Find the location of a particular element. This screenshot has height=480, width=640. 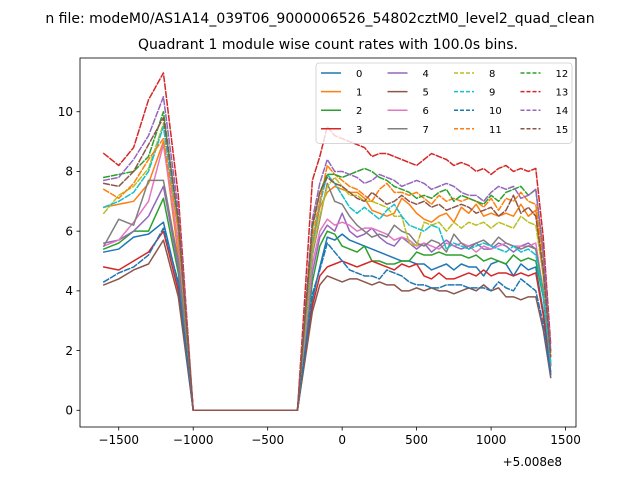

x-tick-label: −1000 is located at coordinates (193, 440).